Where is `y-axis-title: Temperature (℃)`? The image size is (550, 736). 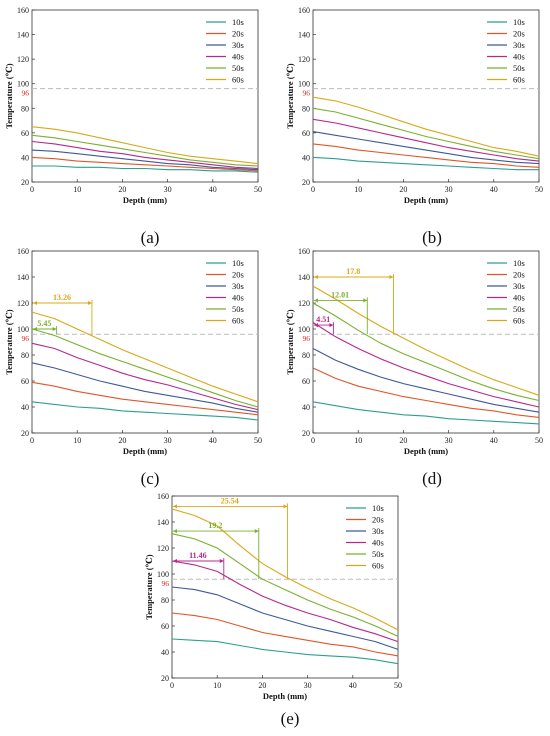 y-axis-title: Temperature (℃) is located at coordinates (149, 586).